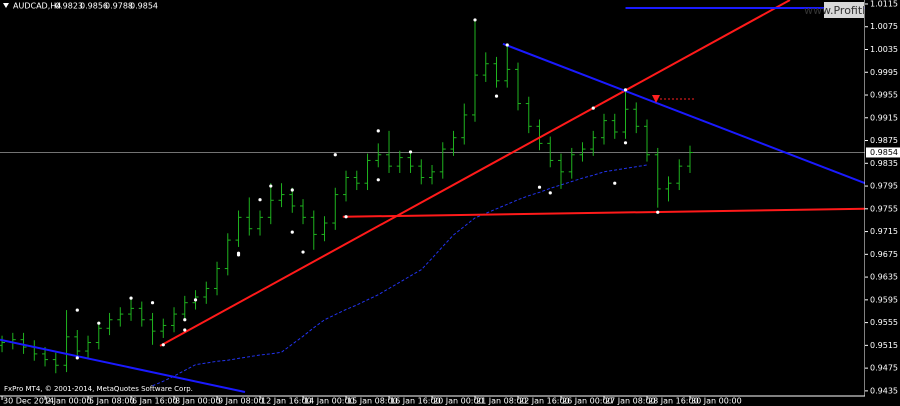 This screenshot has width=900, height=406. I want to click on x-tick-label: 2 Jan 00:00, so click(69, 401).